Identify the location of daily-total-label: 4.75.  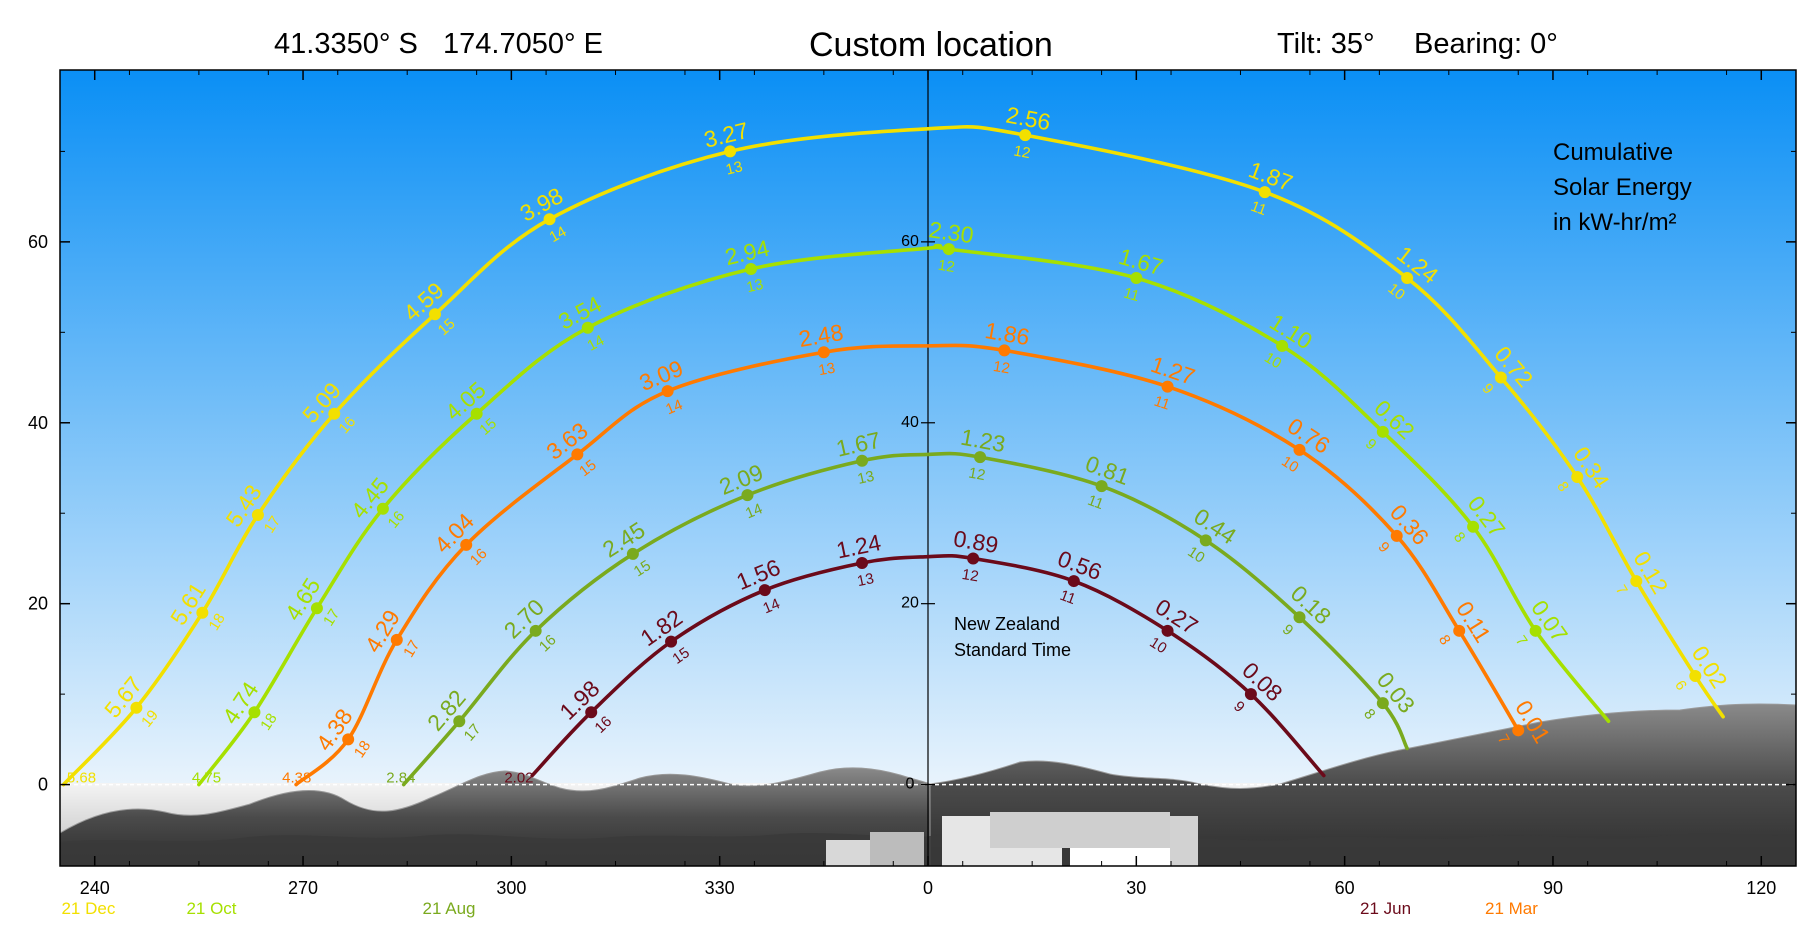
(206, 778).